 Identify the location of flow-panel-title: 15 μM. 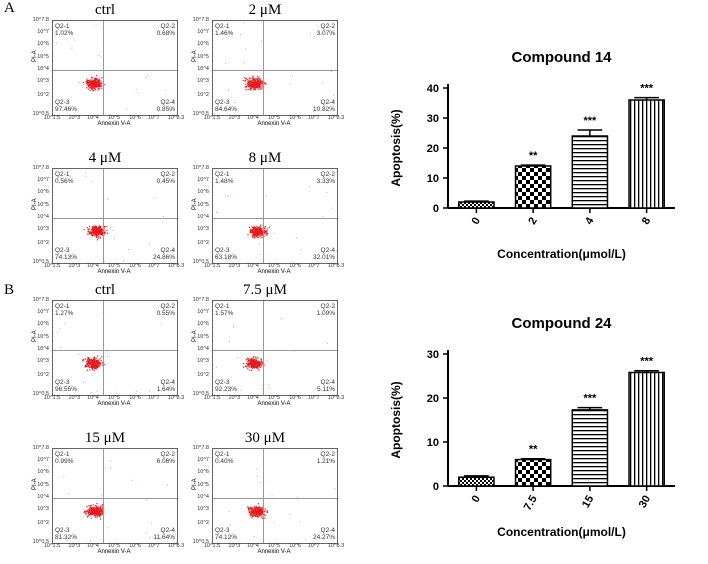
(105, 438).